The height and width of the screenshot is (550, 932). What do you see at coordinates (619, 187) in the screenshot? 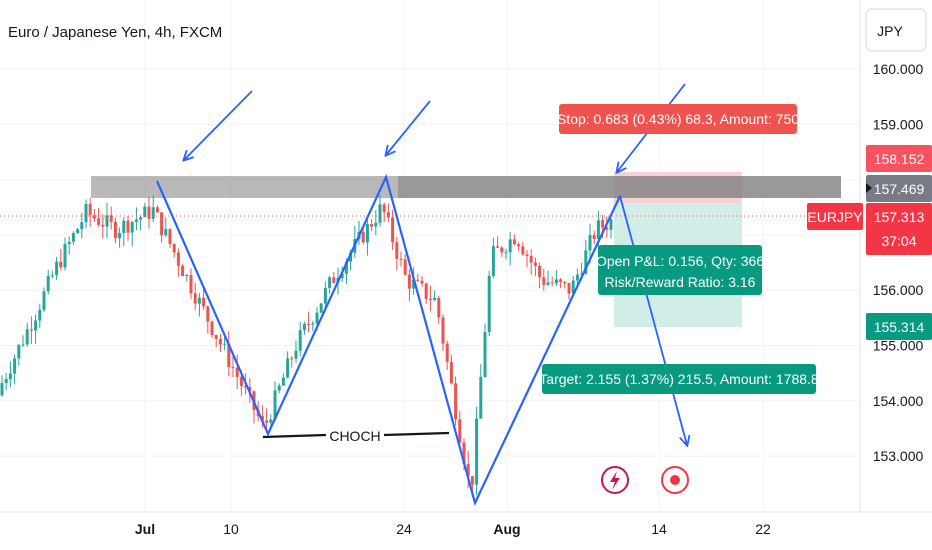
I see `resistance-band-dark` at bounding box center [619, 187].